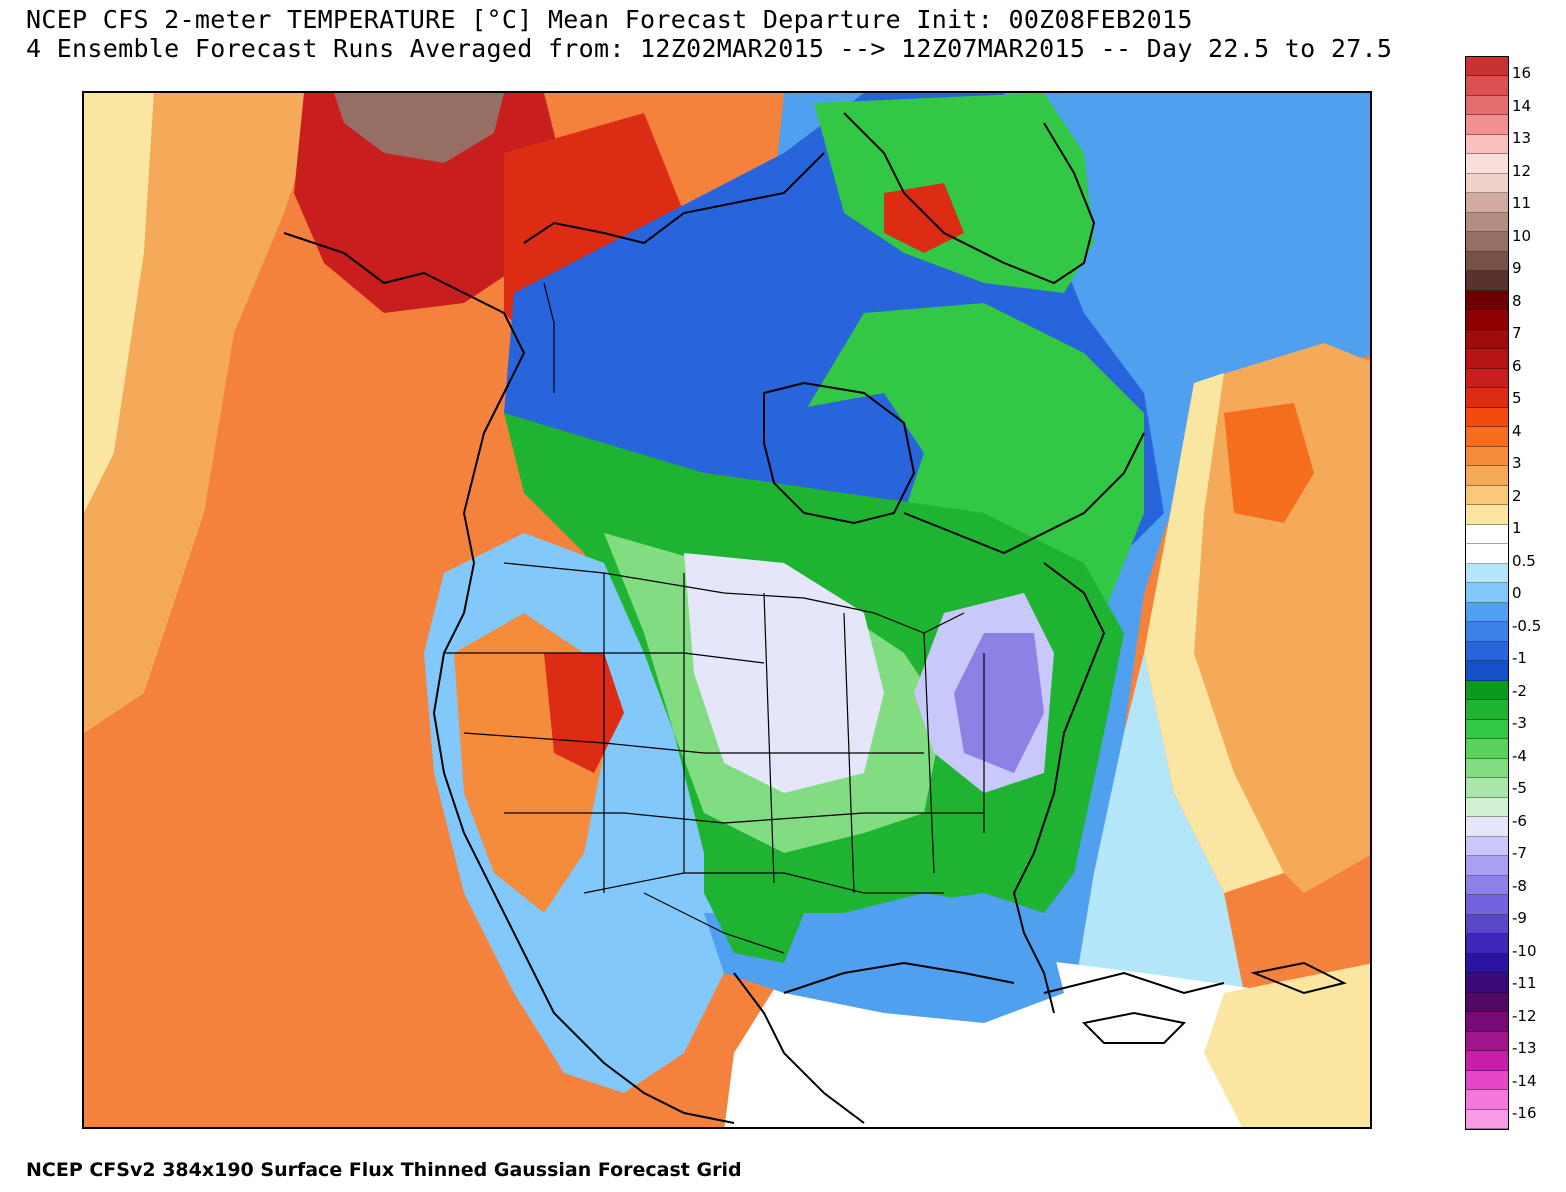 The image size is (1566, 1192). What do you see at coordinates (1517, 463) in the screenshot?
I see `legend-tick-label: 3` at bounding box center [1517, 463].